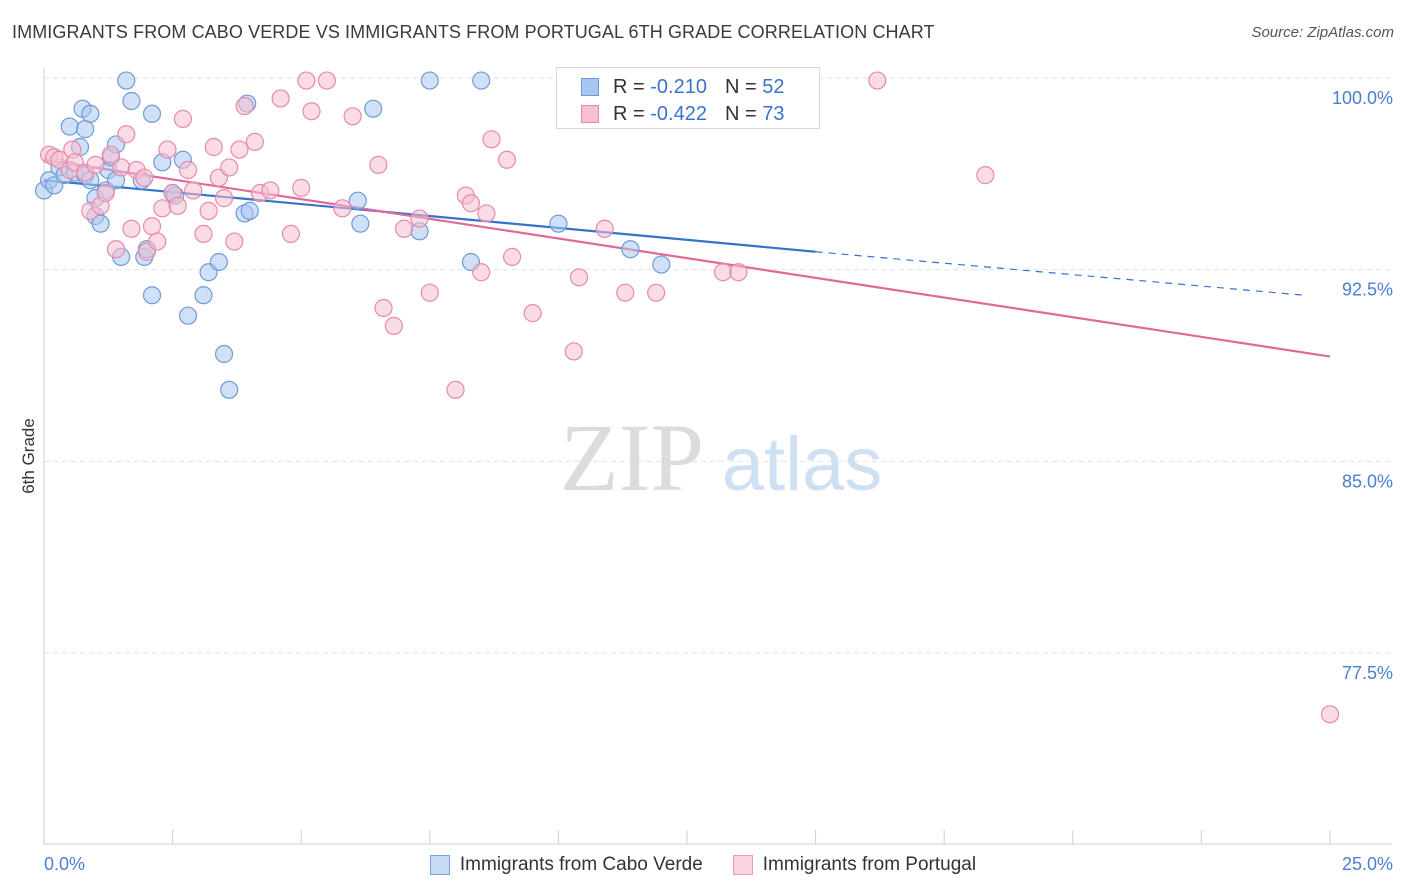 Image resolution: width=1406 pixels, height=892 pixels. Describe the element at coordinates (802, 464) in the screenshot. I see `watermark-atlas: atlas` at that location.